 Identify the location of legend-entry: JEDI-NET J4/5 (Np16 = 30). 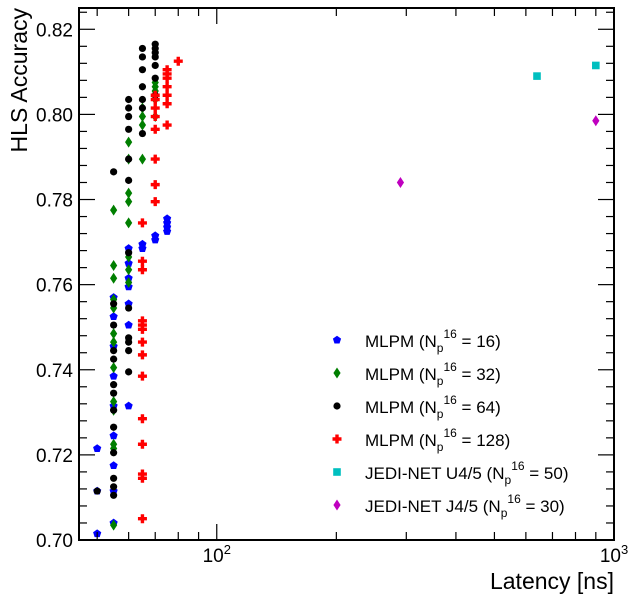
(449, 506).